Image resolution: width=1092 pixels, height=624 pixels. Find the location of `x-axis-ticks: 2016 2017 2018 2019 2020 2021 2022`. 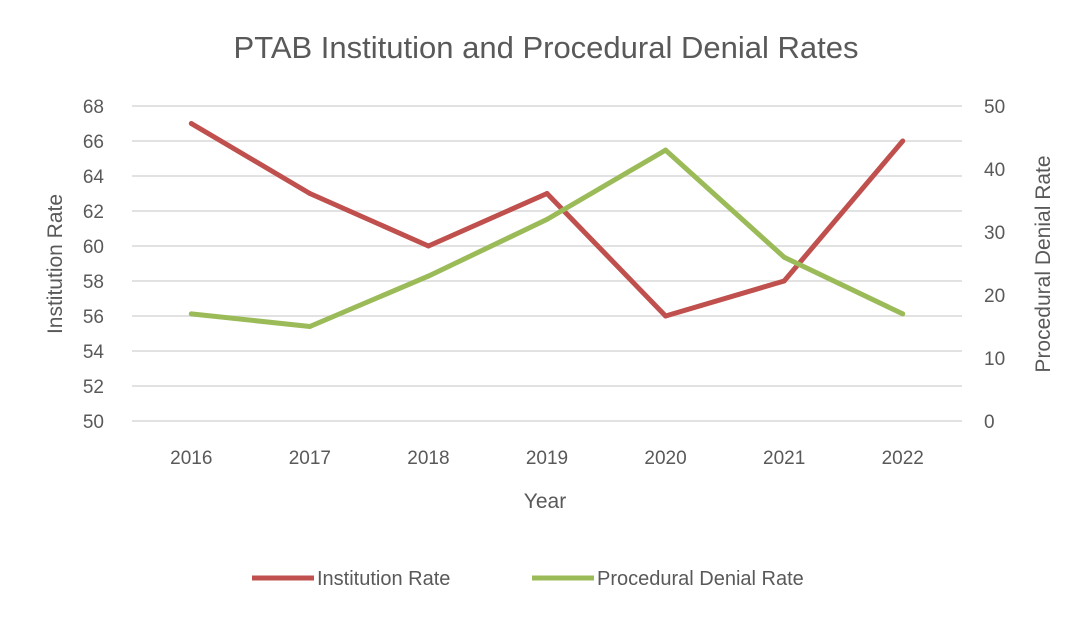

x-axis-ticks: 2016 2017 2018 2019 2020 2021 2022 is located at coordinates (547, 458).